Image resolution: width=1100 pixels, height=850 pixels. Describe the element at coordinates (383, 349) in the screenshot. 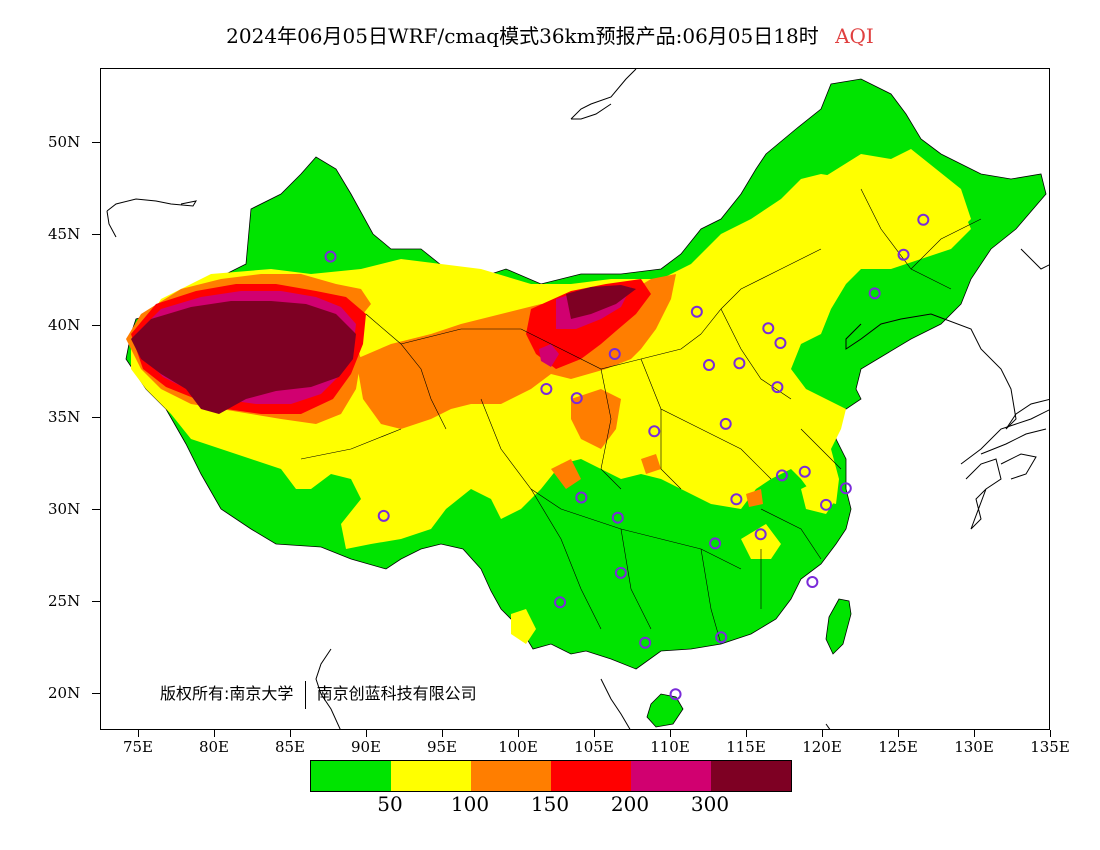

I see `aqi-maroon-areas` at that location.